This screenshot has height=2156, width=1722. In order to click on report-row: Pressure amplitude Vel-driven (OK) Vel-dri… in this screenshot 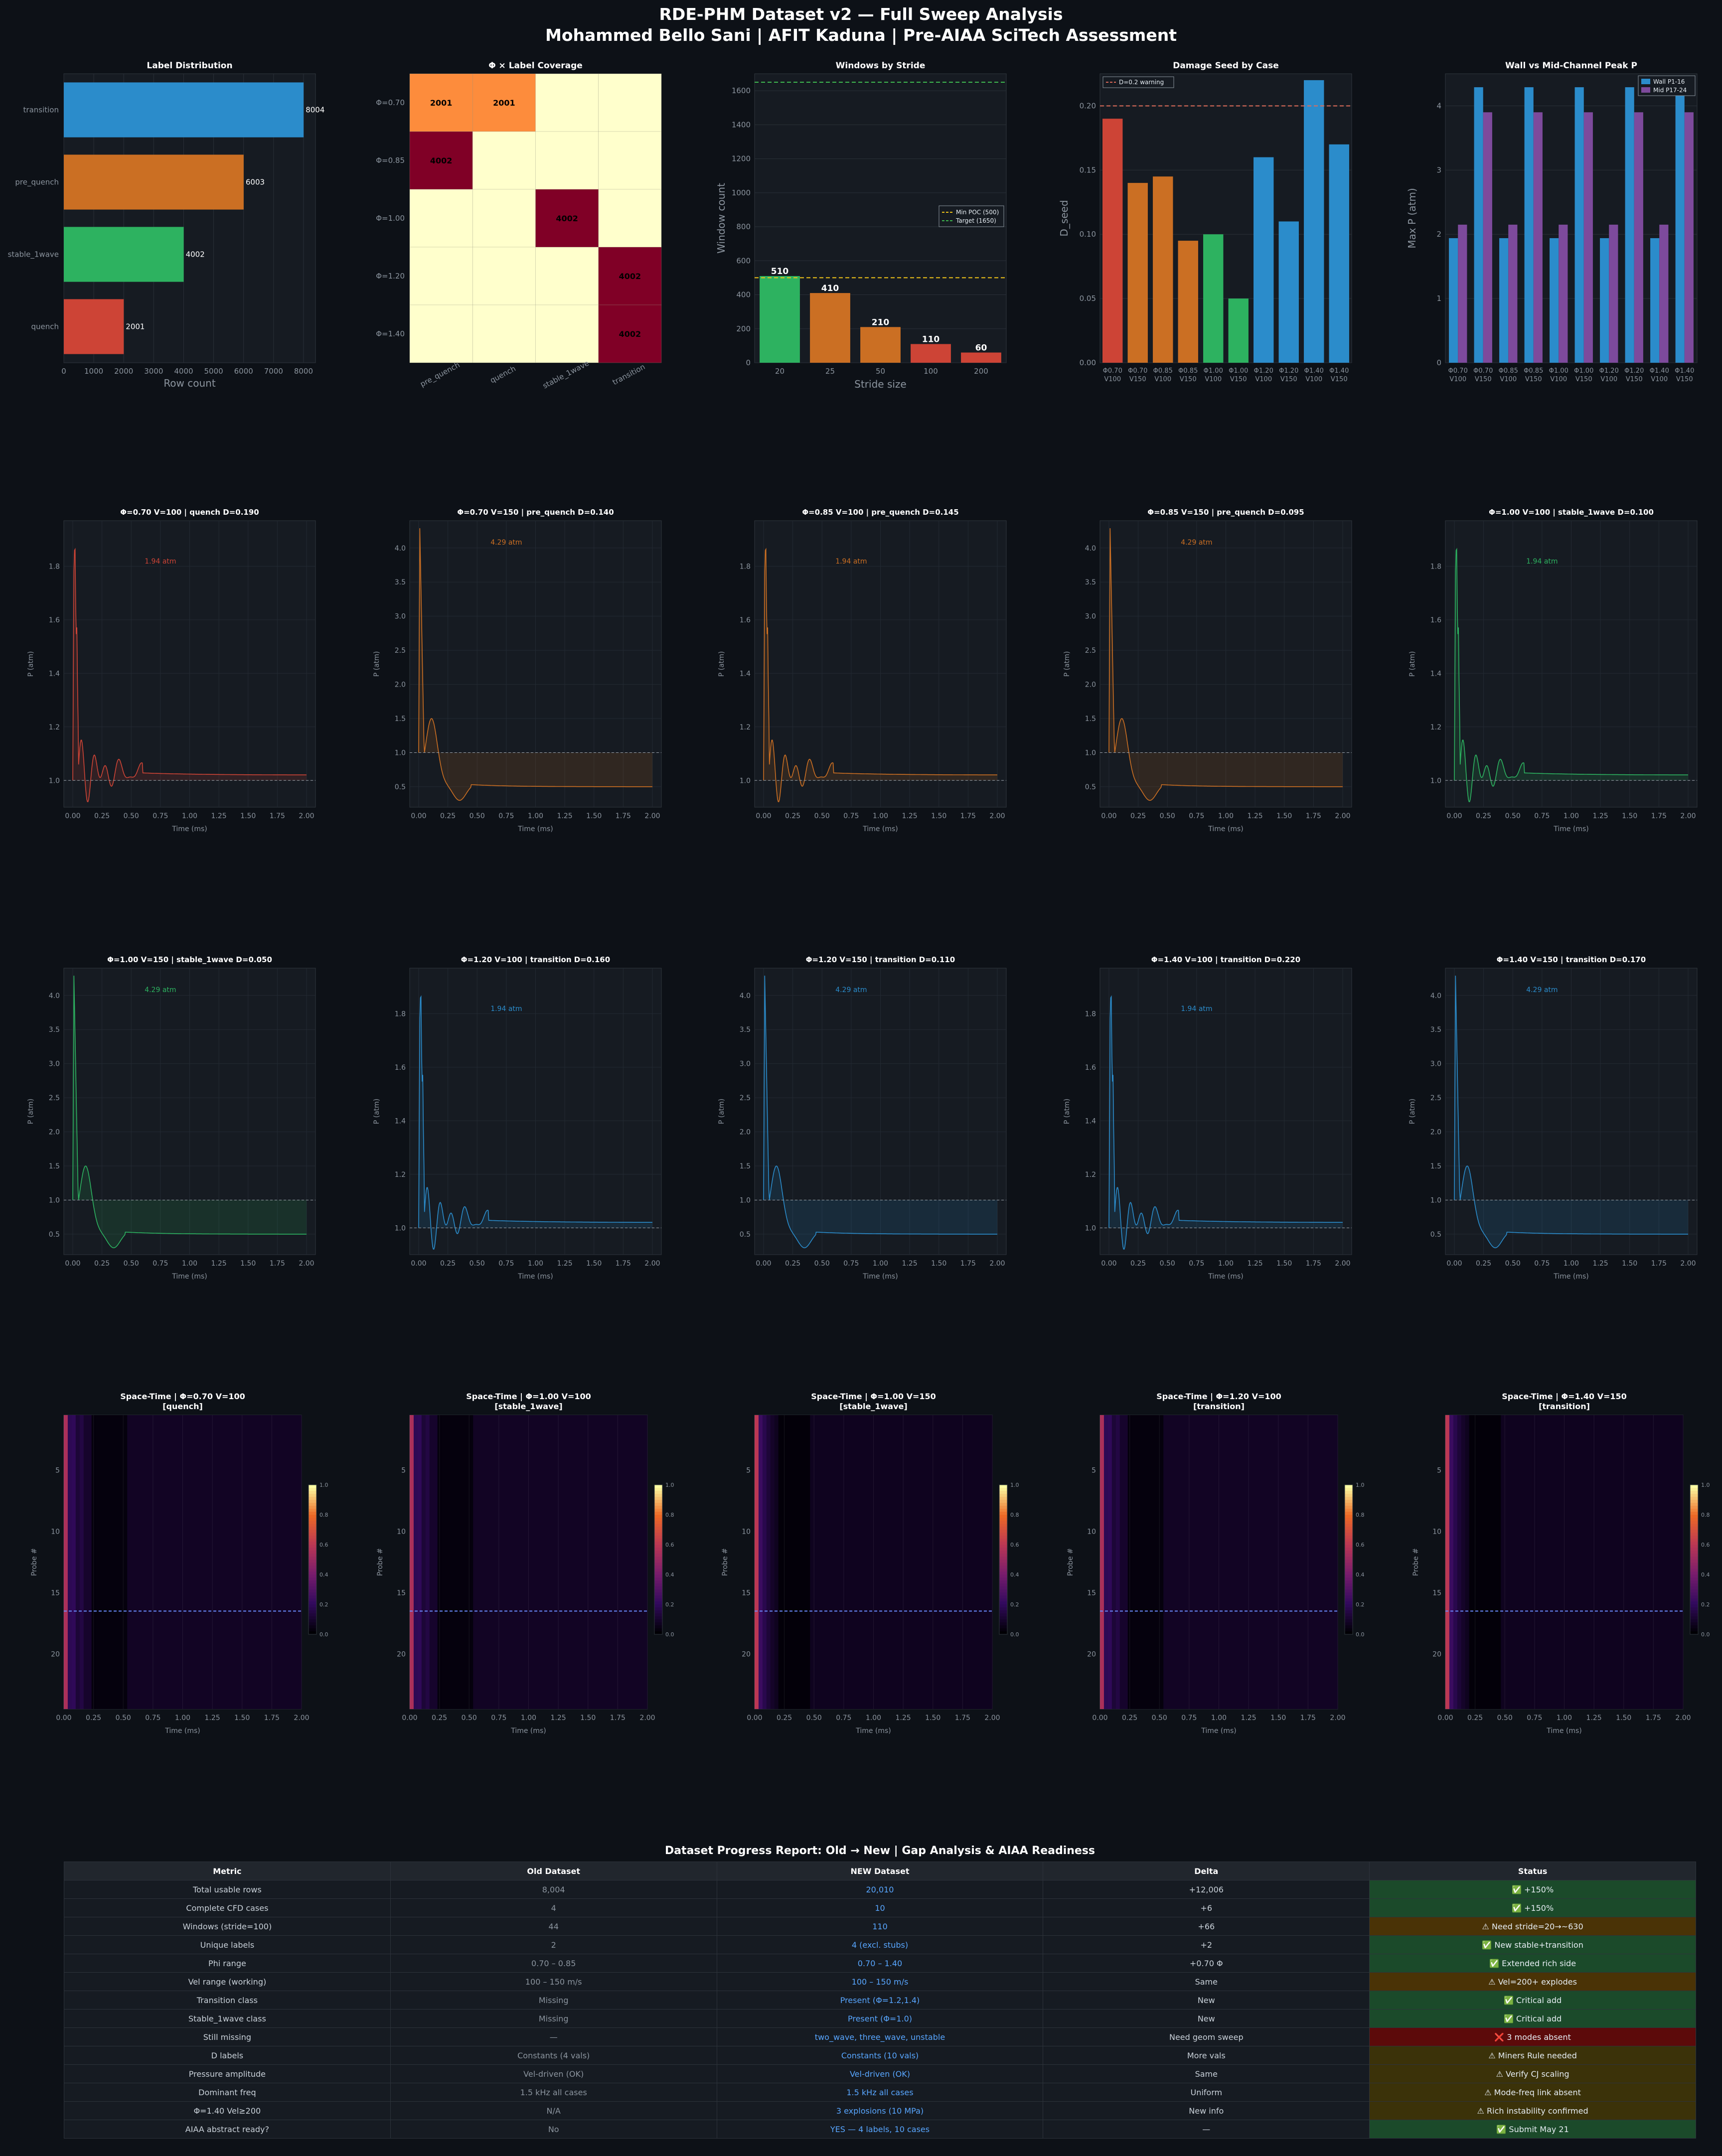, I will do `click(880, 2073)`.